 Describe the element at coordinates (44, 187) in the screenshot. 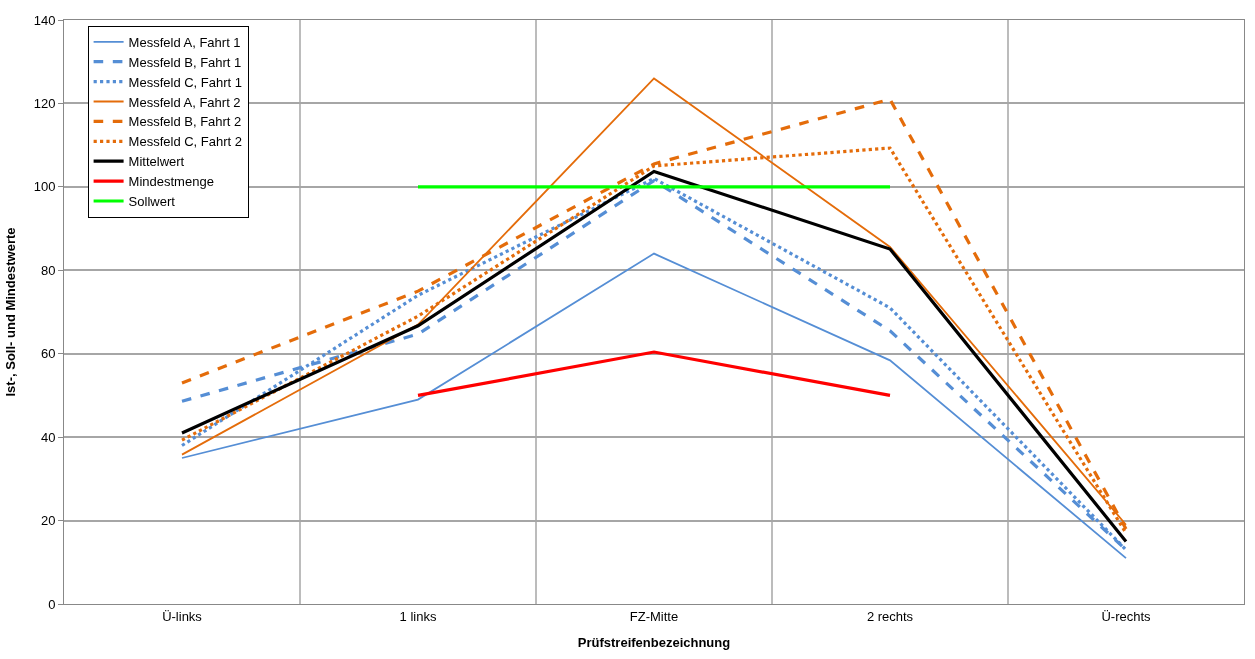

I see `y-tick-label: 100` at that location.